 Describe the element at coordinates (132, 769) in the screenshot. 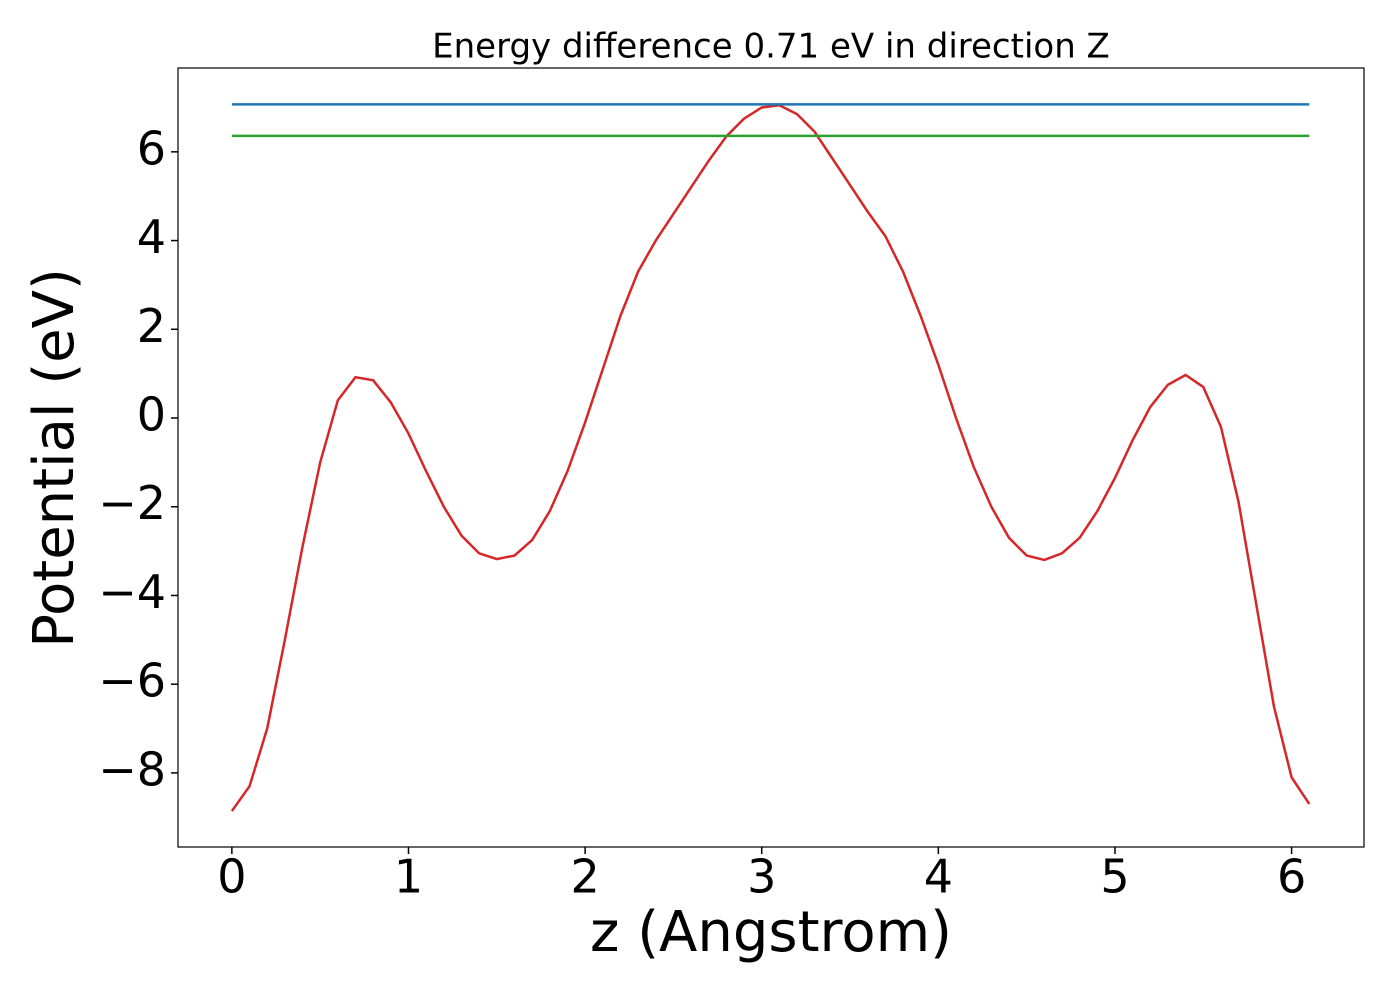

I see `y-tick-label: −8` at that location.